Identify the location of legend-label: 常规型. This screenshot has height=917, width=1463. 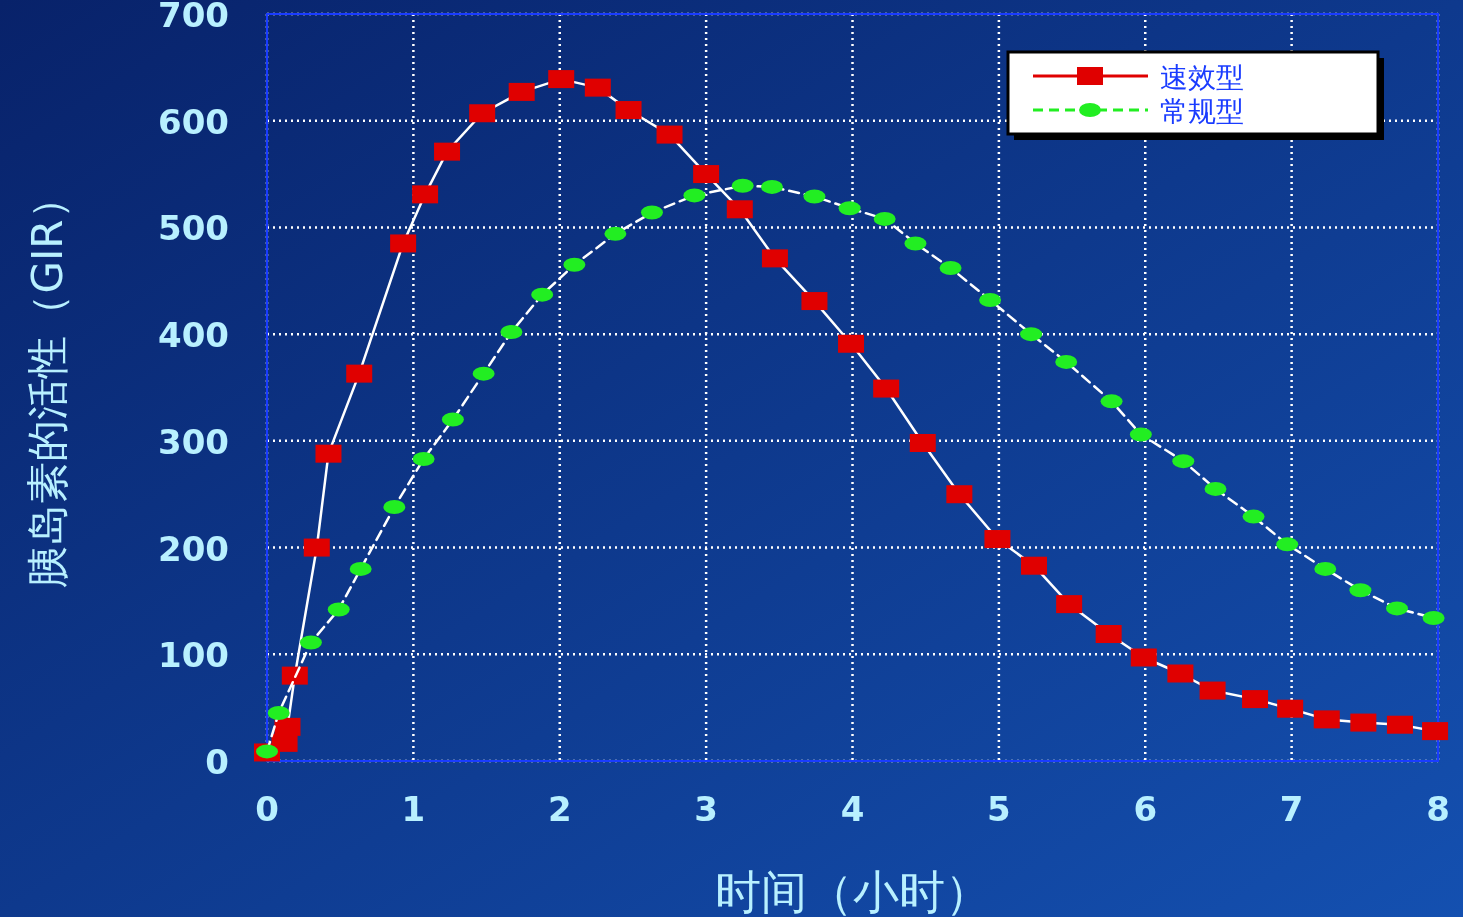
(1202, 111).